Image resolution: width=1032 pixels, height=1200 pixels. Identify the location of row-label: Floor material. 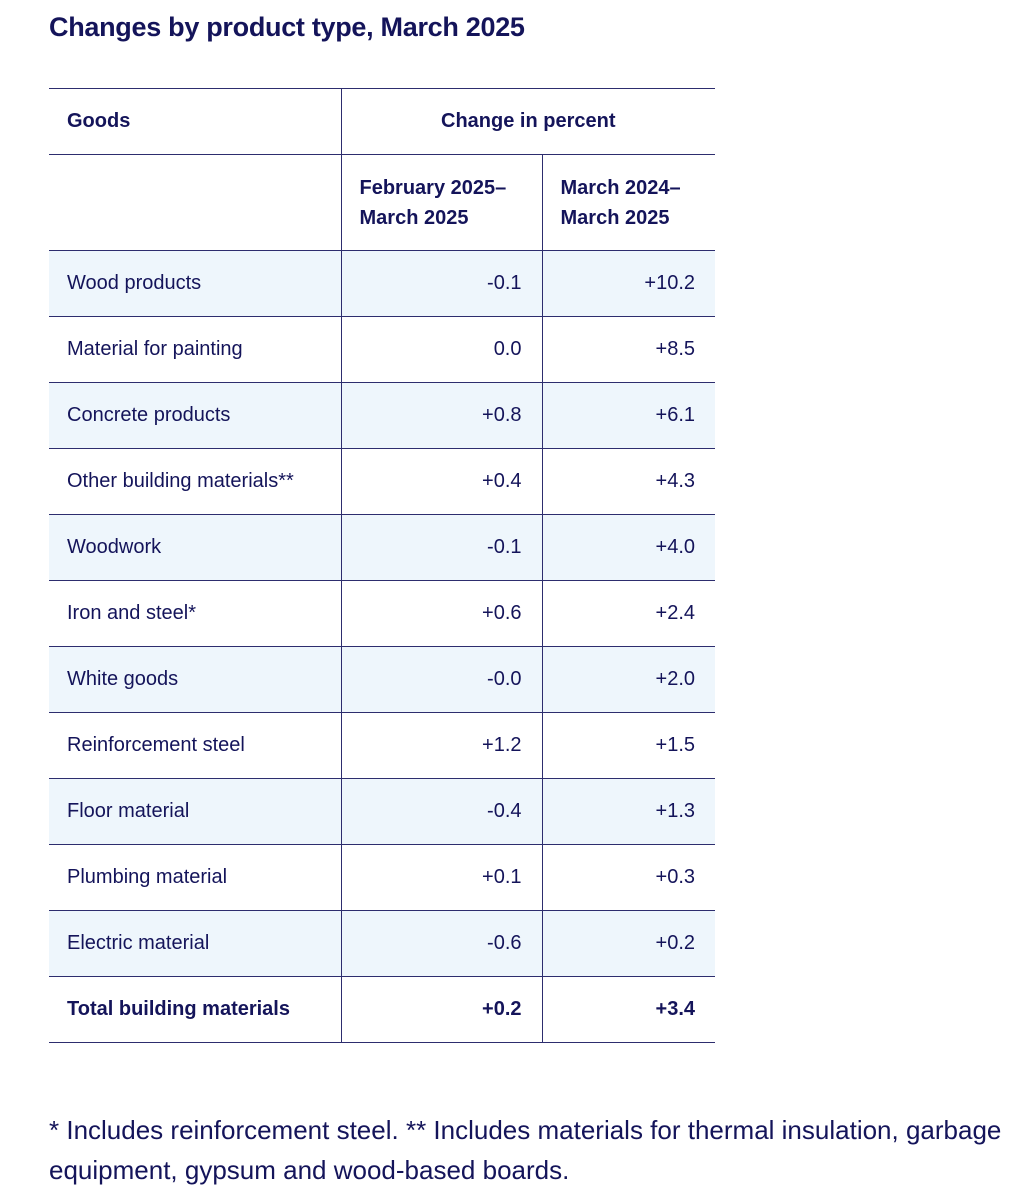
(195, 811).